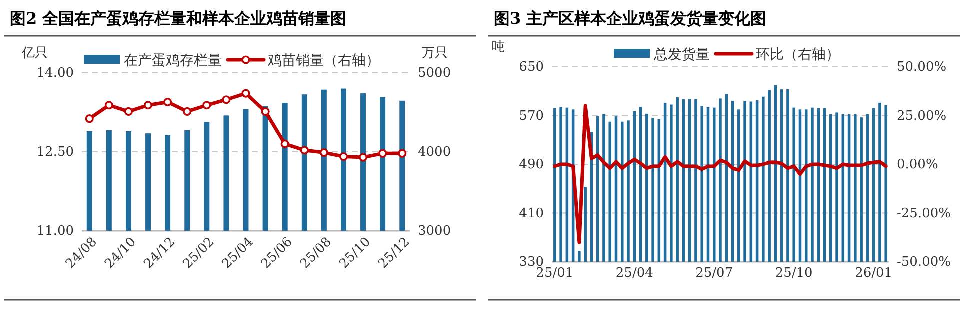 The height and width of the screenshot is (336, 964). What do you see at coordinates (715, 274) in the screenshot?
I see `x-tick-label: 25/07` at bounding box center [715, 274].